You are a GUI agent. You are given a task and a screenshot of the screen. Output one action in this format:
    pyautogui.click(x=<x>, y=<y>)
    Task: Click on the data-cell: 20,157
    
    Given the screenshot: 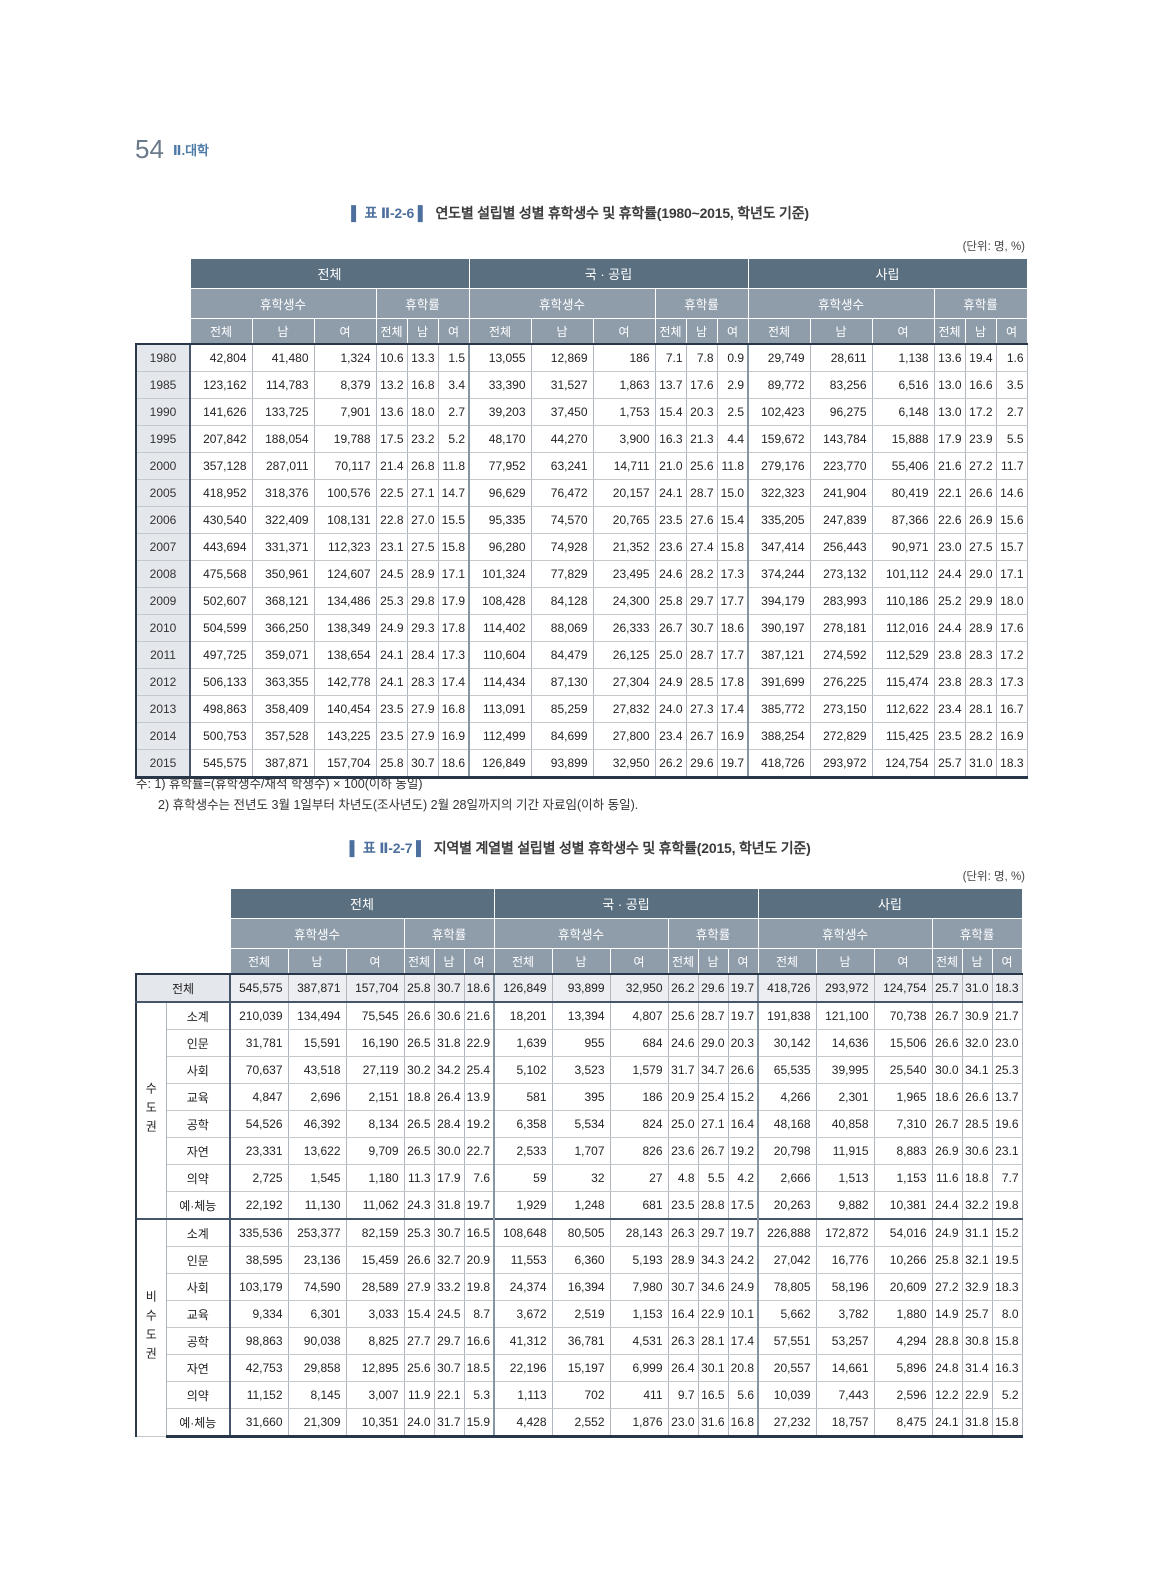 What is the action you would take?
    pyautogui.click(x=624, y=493)
    